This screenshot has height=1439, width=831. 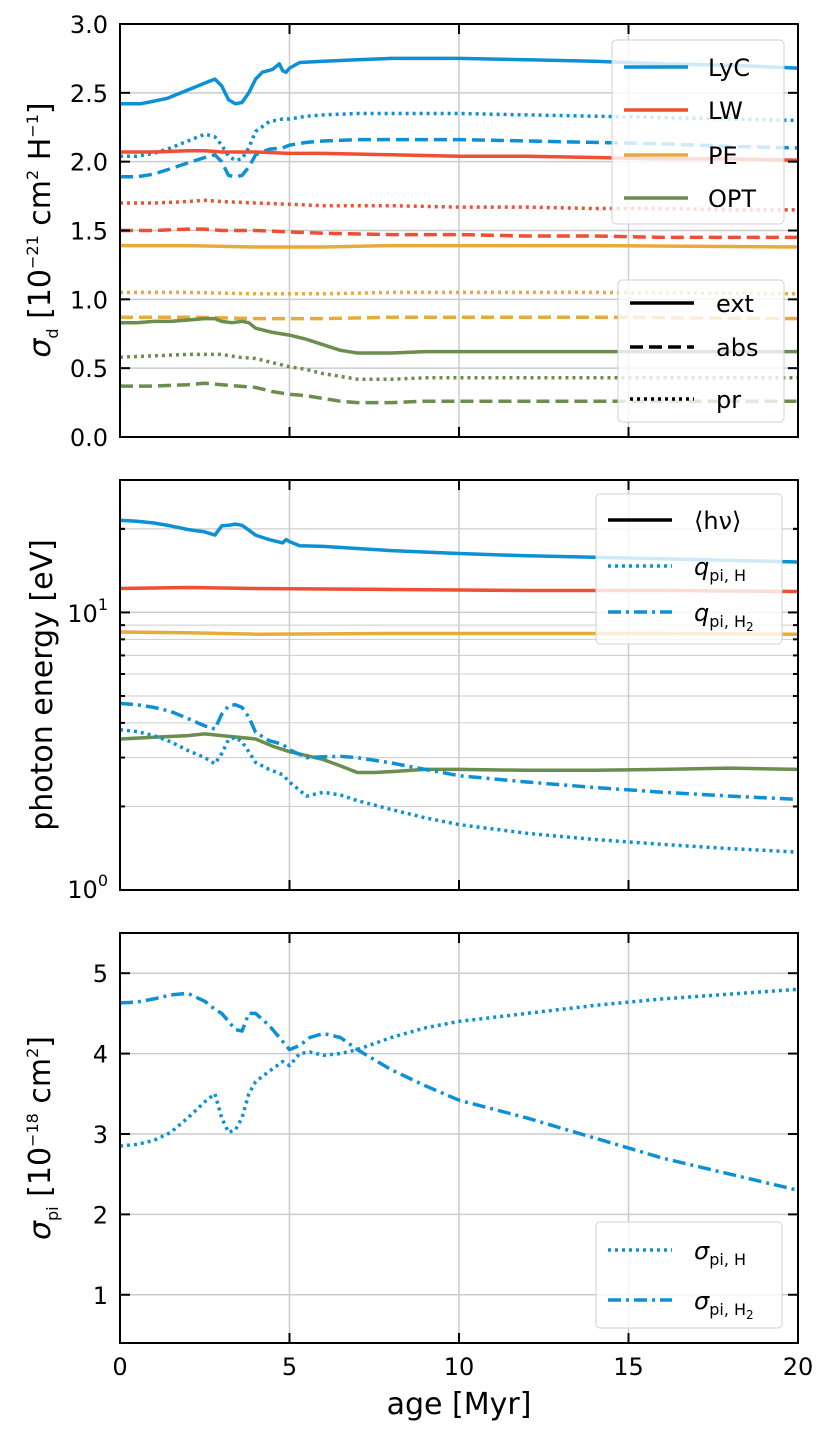 I want to click on legend-hnu-label: ⟨hν⟩, so click(x=717, y=521).